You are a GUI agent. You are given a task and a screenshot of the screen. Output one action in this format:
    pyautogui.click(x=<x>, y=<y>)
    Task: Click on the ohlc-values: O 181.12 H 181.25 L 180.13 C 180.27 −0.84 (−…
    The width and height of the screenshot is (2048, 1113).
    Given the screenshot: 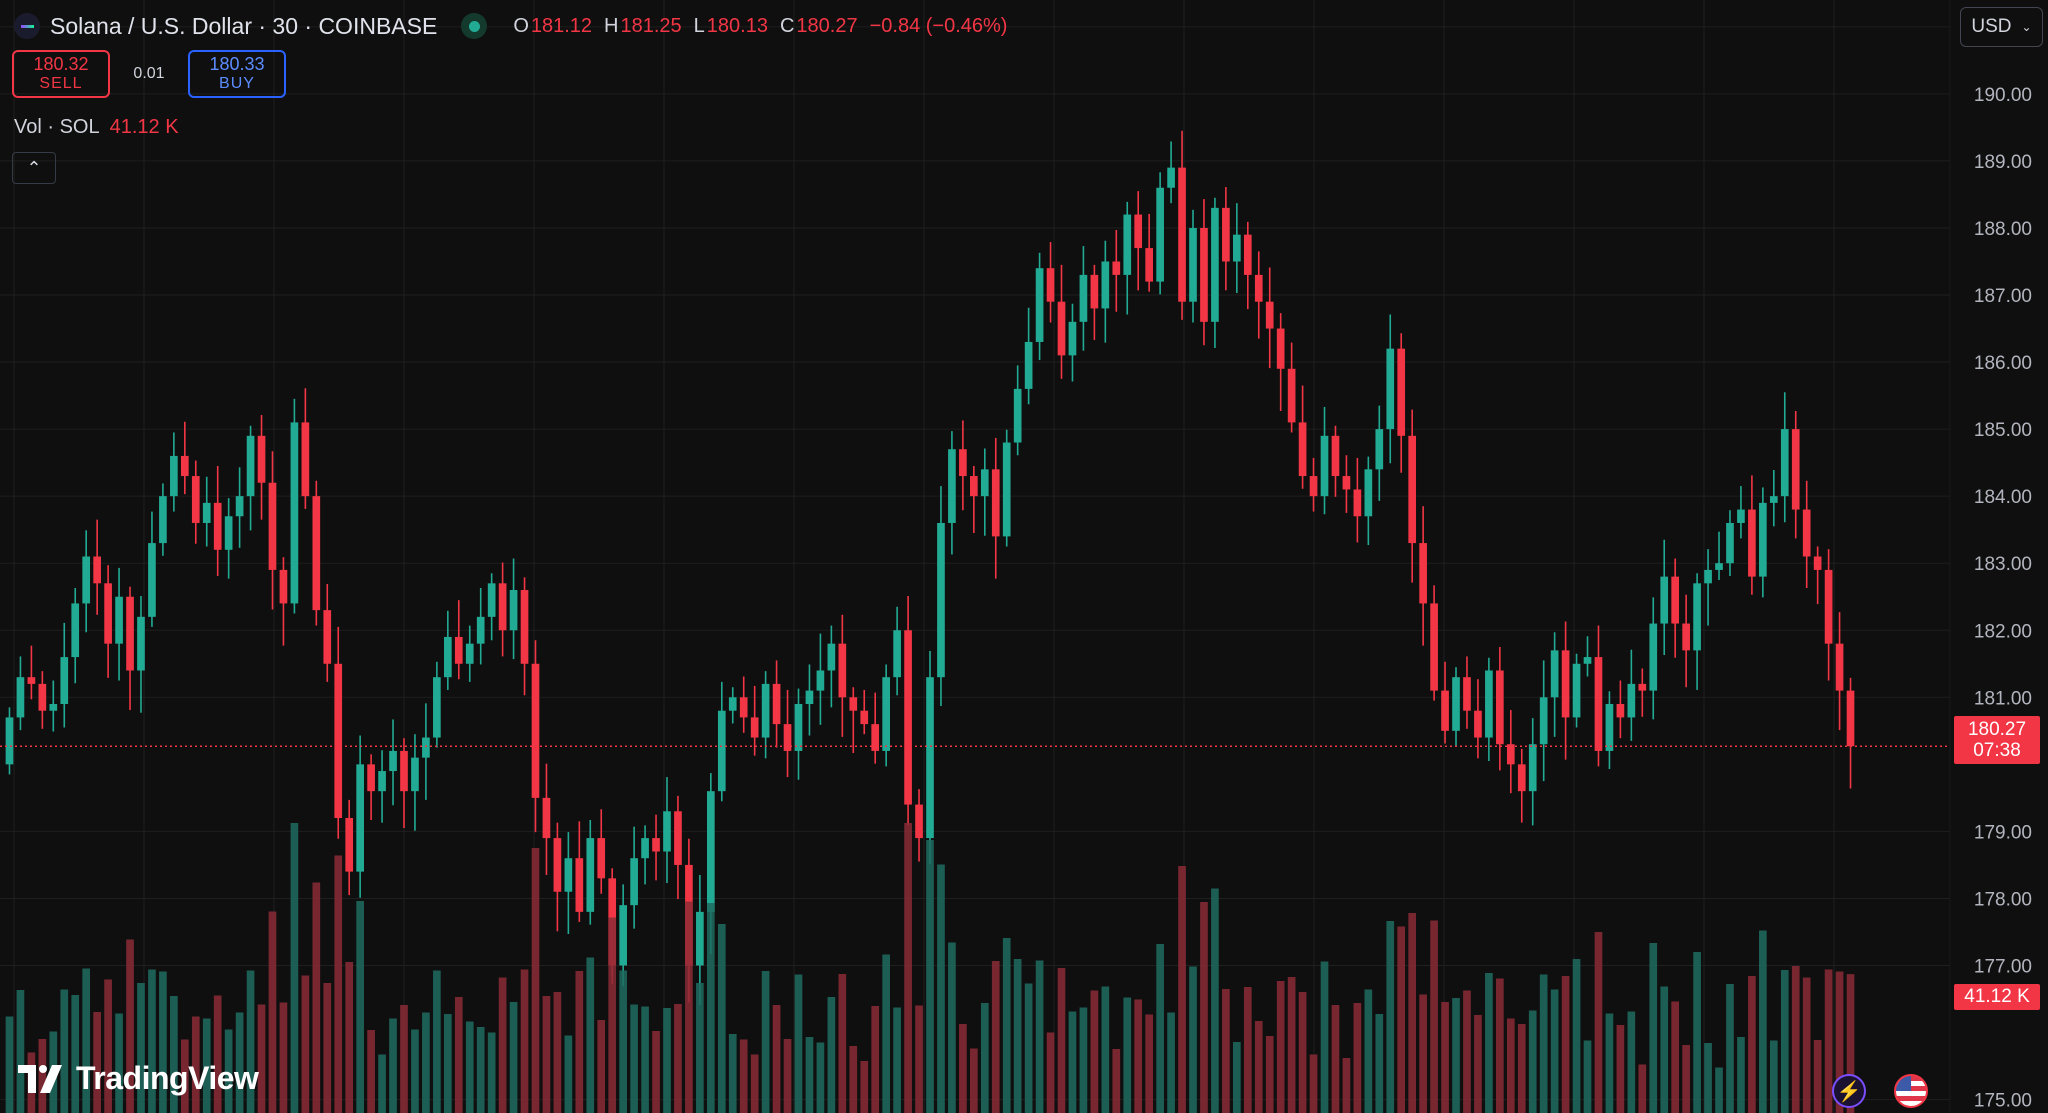 What is the action you would take?
    pyautogui.click(x=766, y=26)
    